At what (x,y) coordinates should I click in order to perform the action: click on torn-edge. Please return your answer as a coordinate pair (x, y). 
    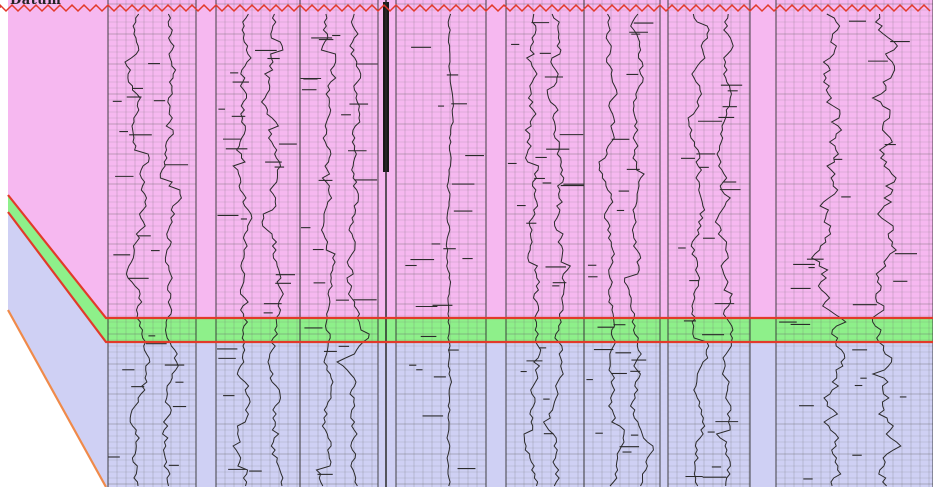
    Looking at the image, I should click on (465, 8).